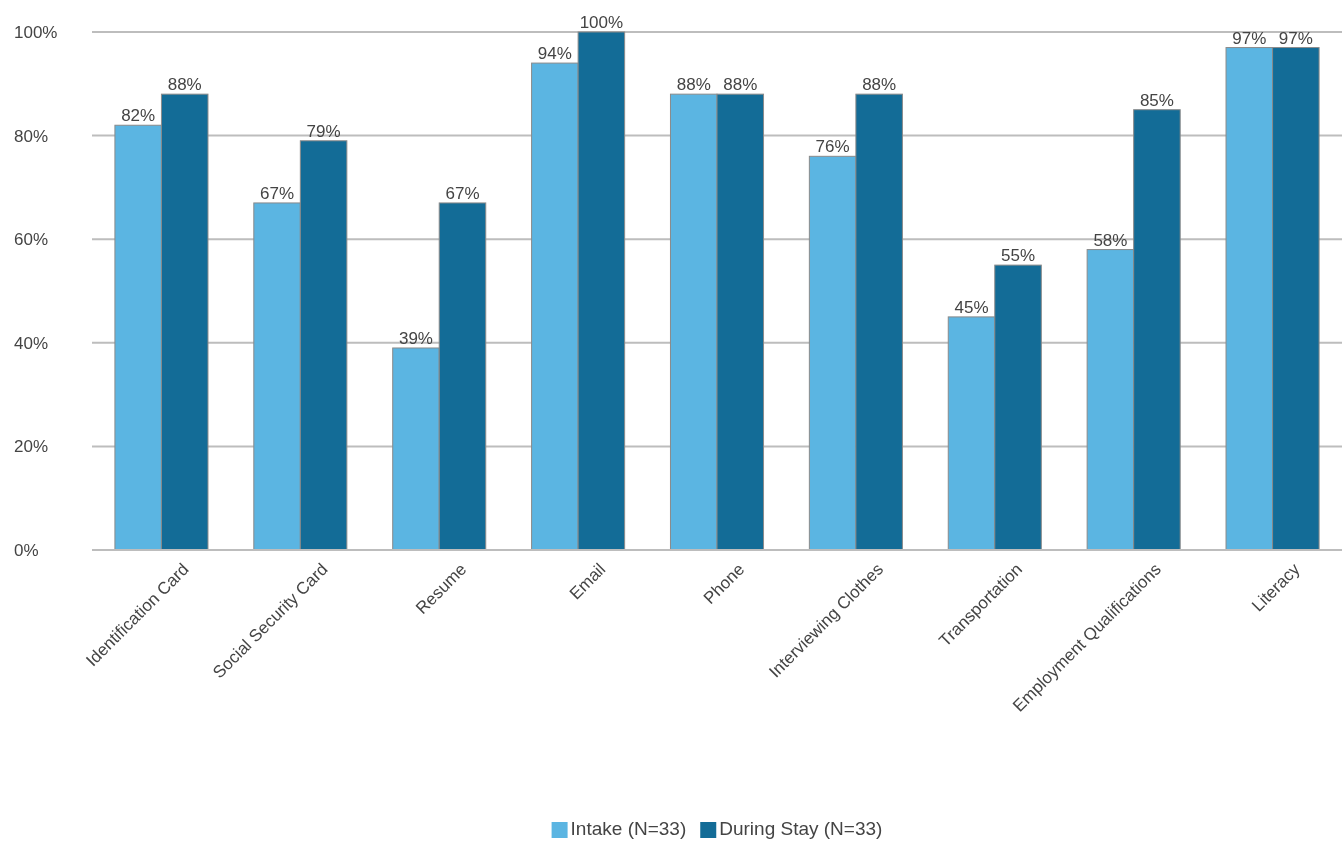 This screenshot has width=1342, height=843. Describe the element at coordinates (1110, 240) in the screenshot. I see `data-label: 58%` at that location.